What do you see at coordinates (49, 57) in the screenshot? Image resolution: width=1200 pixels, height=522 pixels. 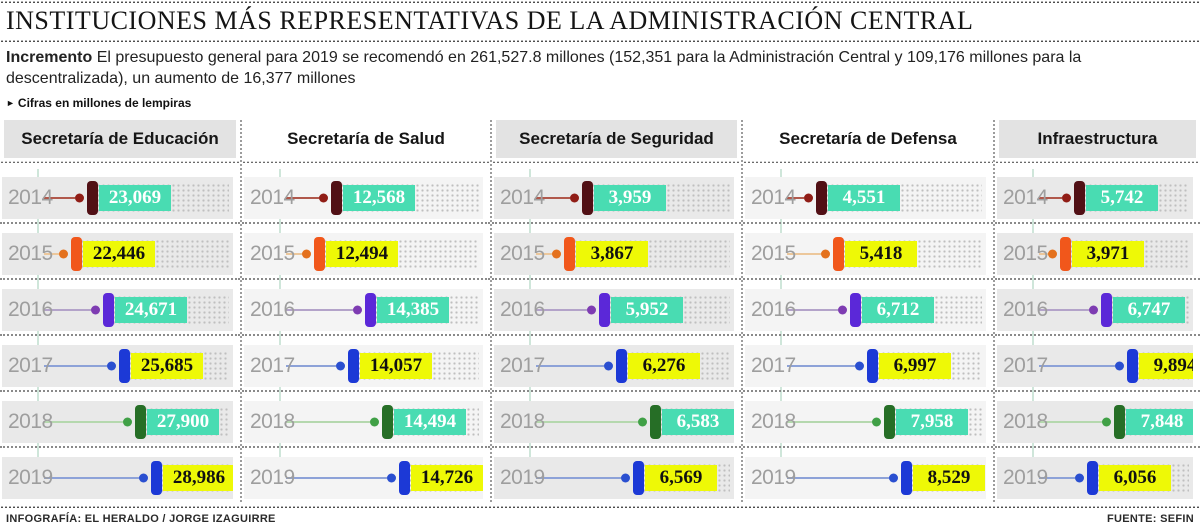 I see `intro-lead: Incremento` at bounding box center [49, 57].